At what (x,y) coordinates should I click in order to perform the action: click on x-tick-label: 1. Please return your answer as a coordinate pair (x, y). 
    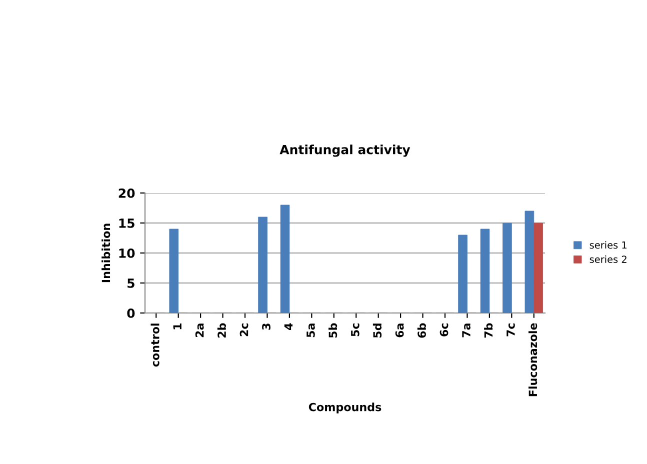
    Looking at the image, I should click on (177, 326).